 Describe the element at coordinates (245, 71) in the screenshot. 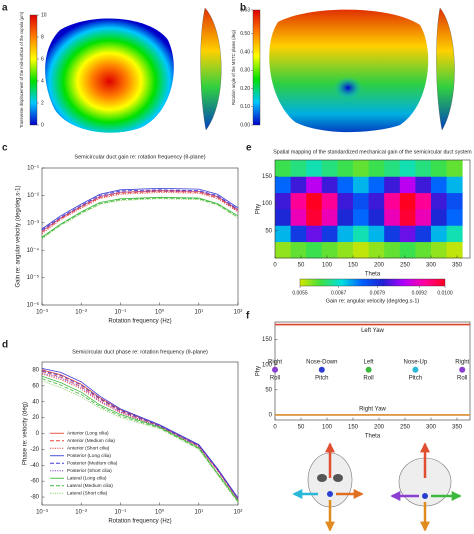

I see `colorbar-tick-label: 0.30` at that location.